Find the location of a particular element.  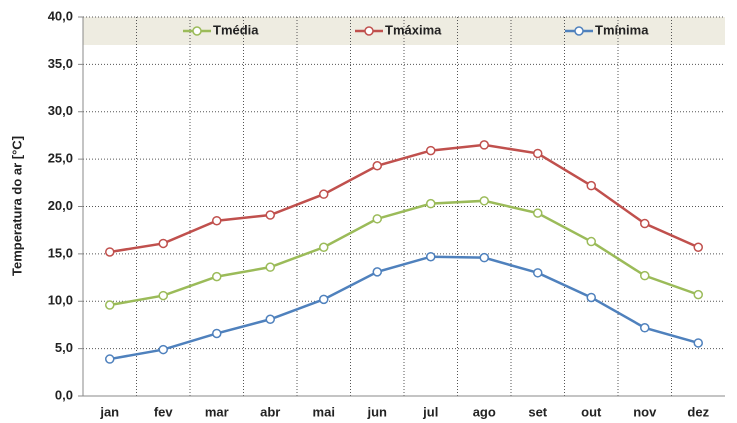

y-tick-label: 40,0 is located at coordinates (60, 15).